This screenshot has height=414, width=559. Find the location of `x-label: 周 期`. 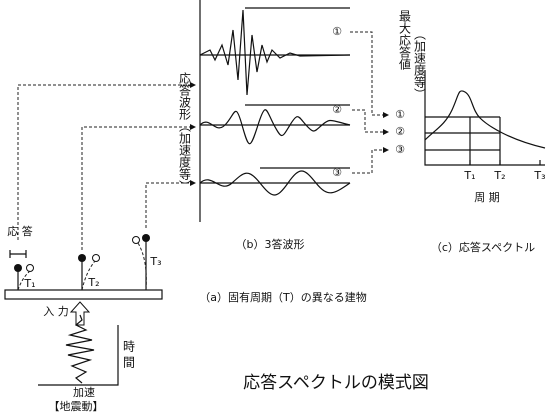

x-label: 周 期 is located at coordinates (487, 197).